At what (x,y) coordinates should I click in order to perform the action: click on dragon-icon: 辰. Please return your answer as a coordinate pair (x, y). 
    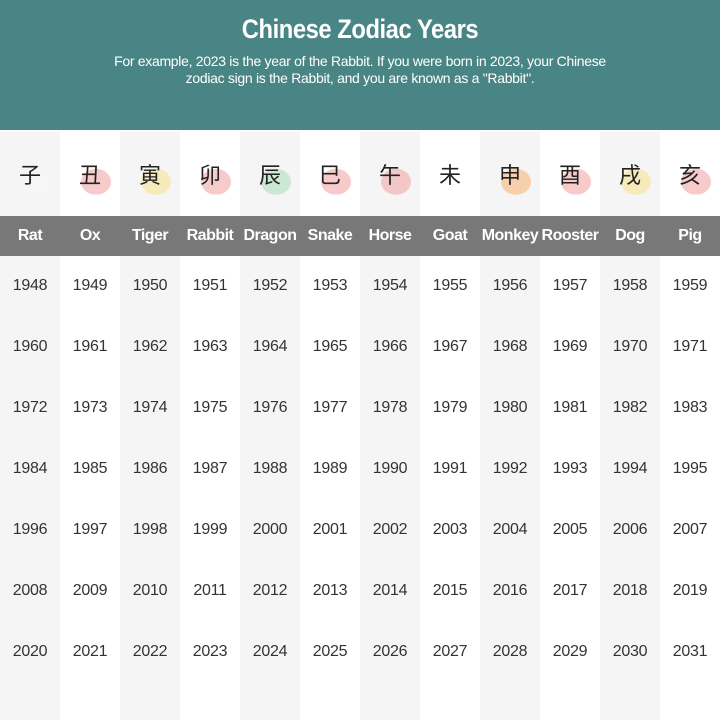
    Looking at the image, I should click on (270, 174).